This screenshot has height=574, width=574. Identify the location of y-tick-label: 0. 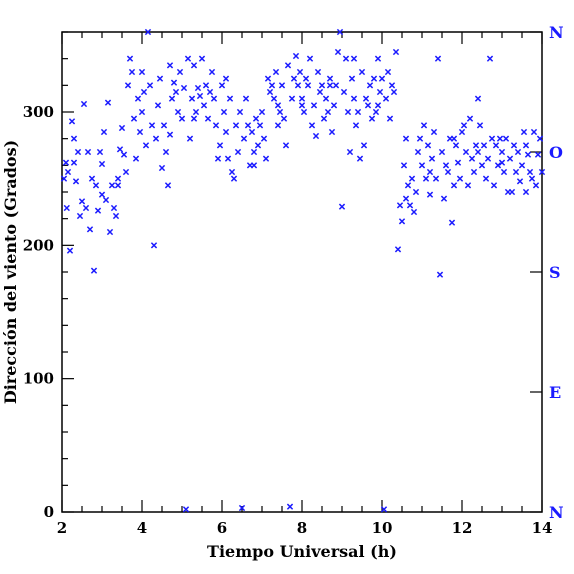
(49, 512).